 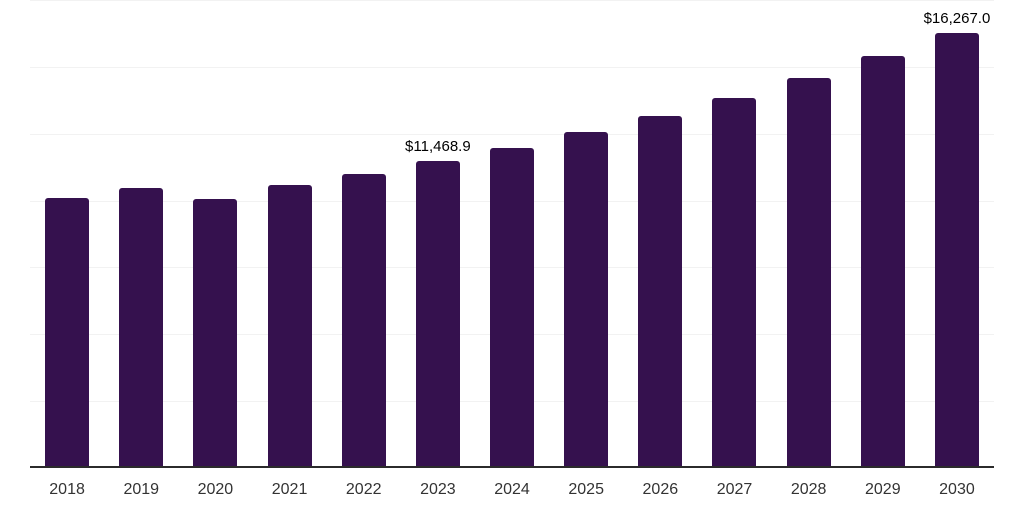 What do you see at coordinates (808, 489) in the screenshot?
I see `x-tick-label: 2028` at bounding box center [808, 489].